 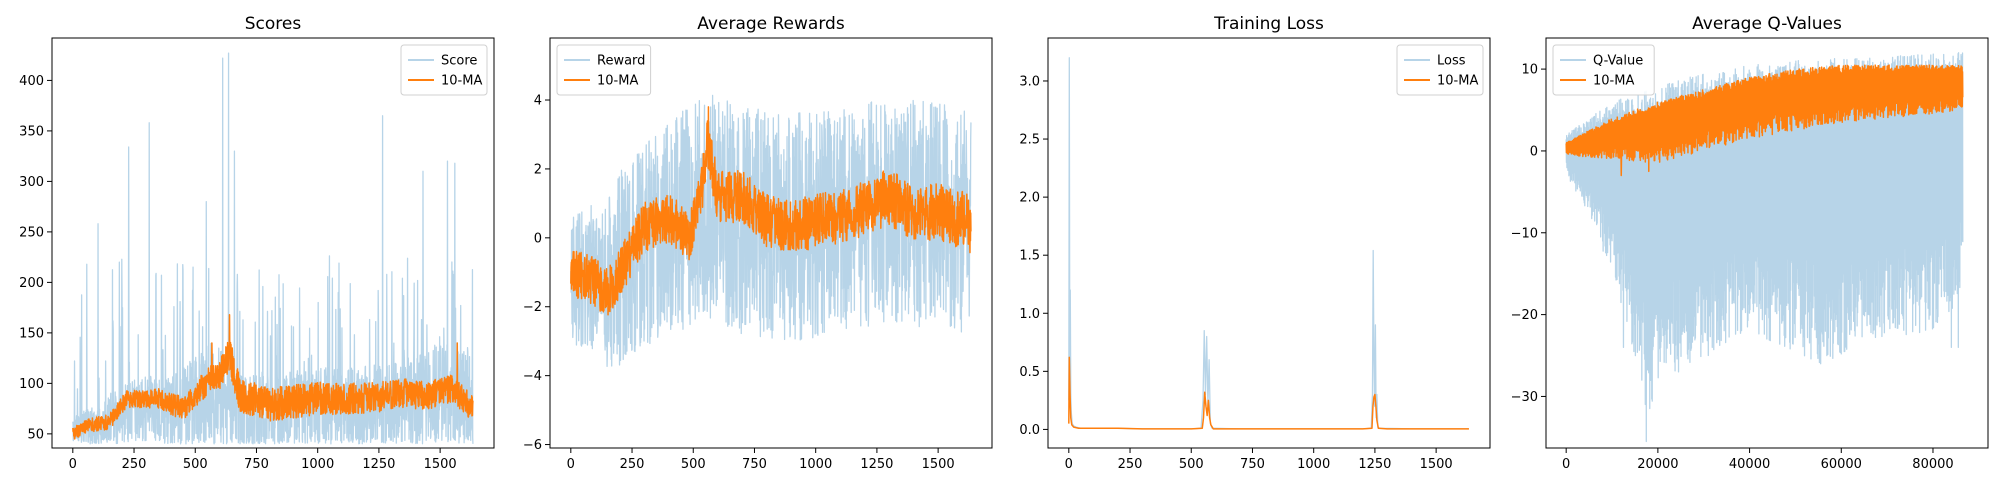 I want to click on y-tick-label: 10, so click(x=1529, y=70).